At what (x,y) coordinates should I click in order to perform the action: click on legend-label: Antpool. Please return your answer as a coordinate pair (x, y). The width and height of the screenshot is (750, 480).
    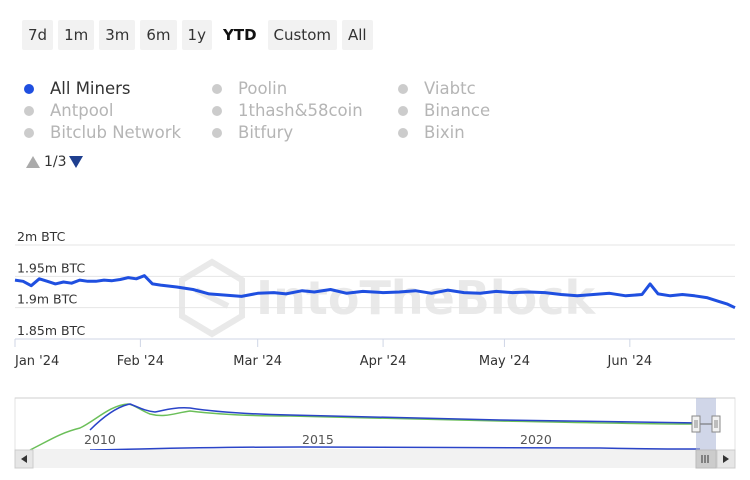
    Looking at the image, I should click on (82, 110).